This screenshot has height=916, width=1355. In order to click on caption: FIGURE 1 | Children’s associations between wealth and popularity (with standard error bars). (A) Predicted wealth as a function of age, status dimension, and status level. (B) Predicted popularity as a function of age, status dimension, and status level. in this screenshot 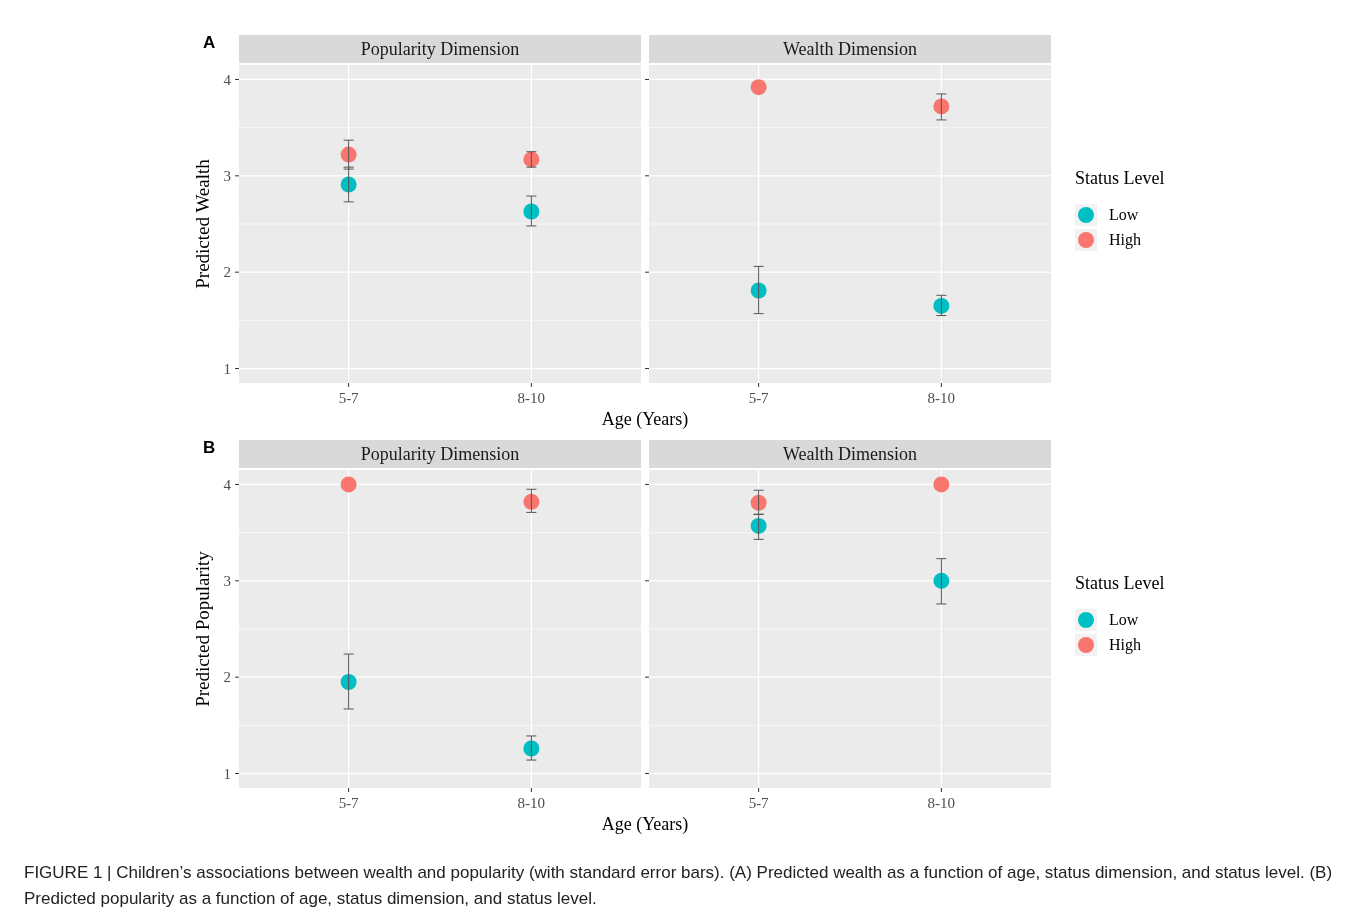, I will do `click(679, 886)`.